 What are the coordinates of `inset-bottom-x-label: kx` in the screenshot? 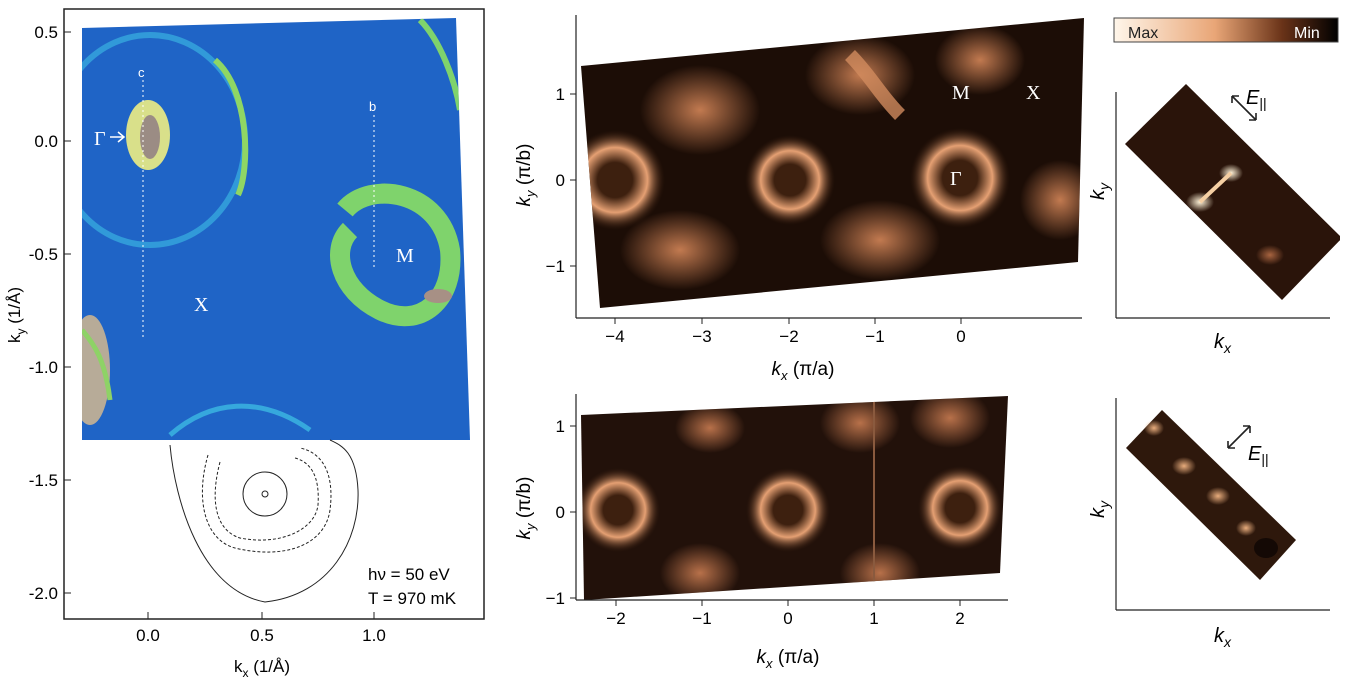 It's located at (1223, 637).